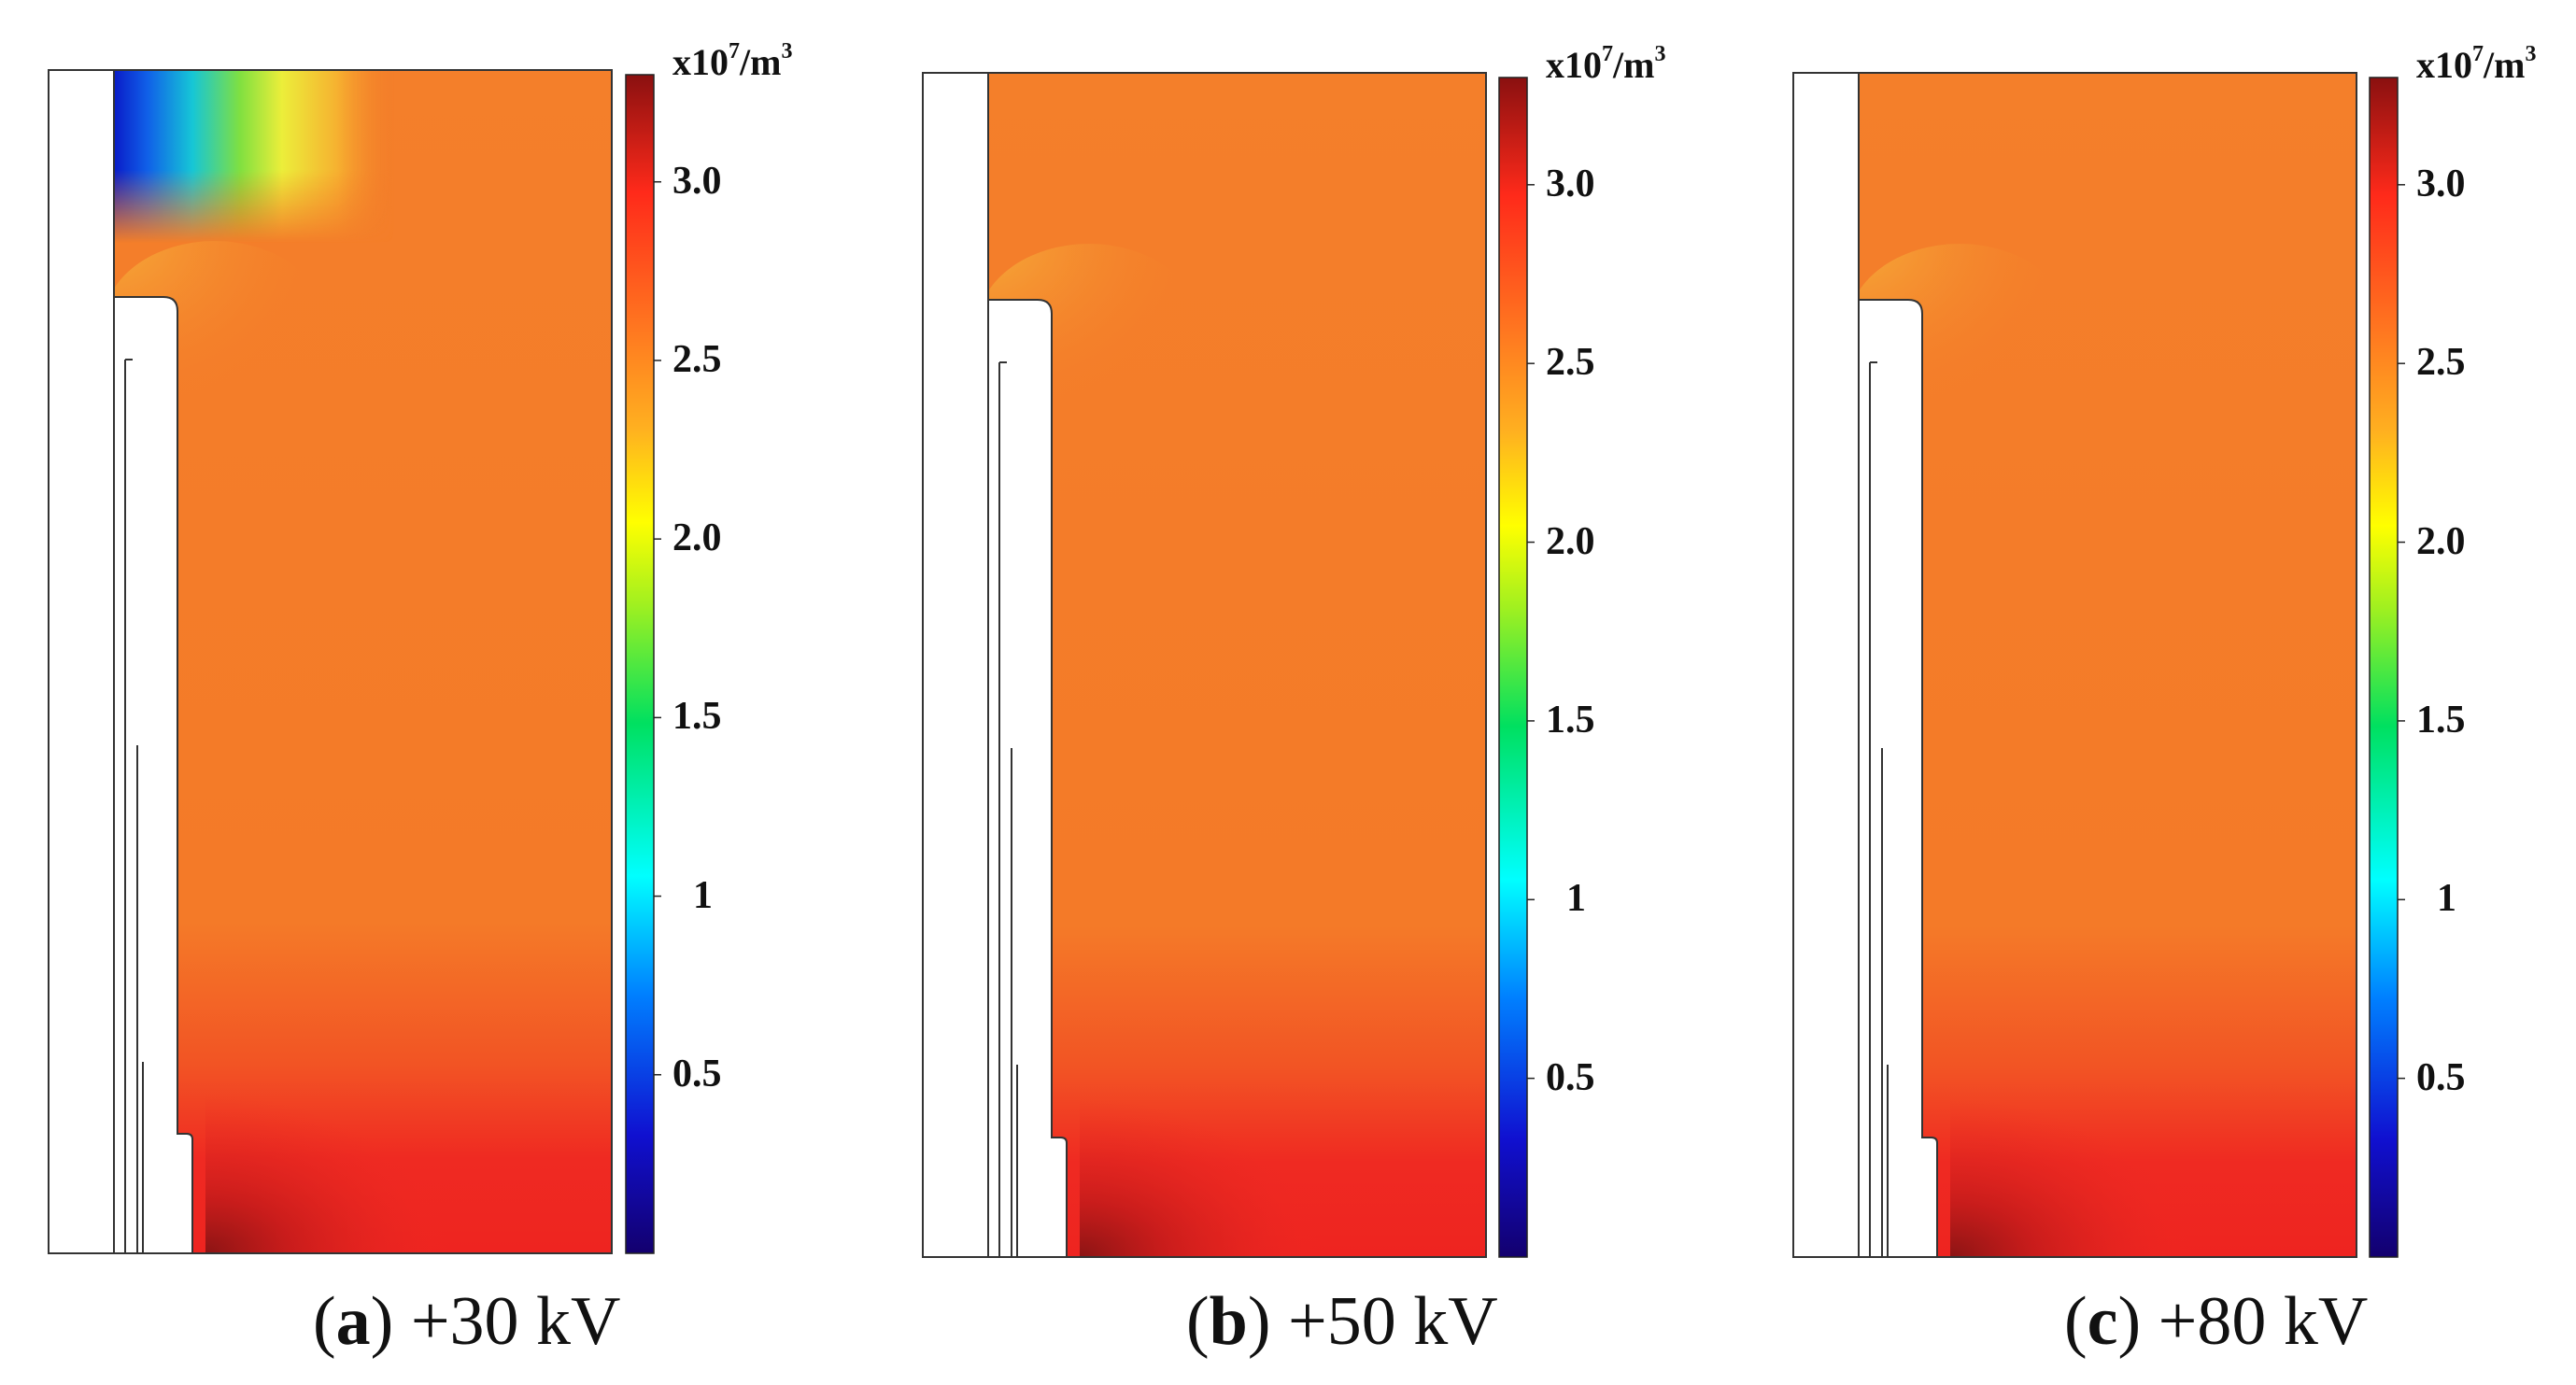 The image size is (2576, 1385). What do you see at coordinates (326, 1174) in the screenshot?
I see `panel-a-hot-spot` at bounding box center [326, 1174].